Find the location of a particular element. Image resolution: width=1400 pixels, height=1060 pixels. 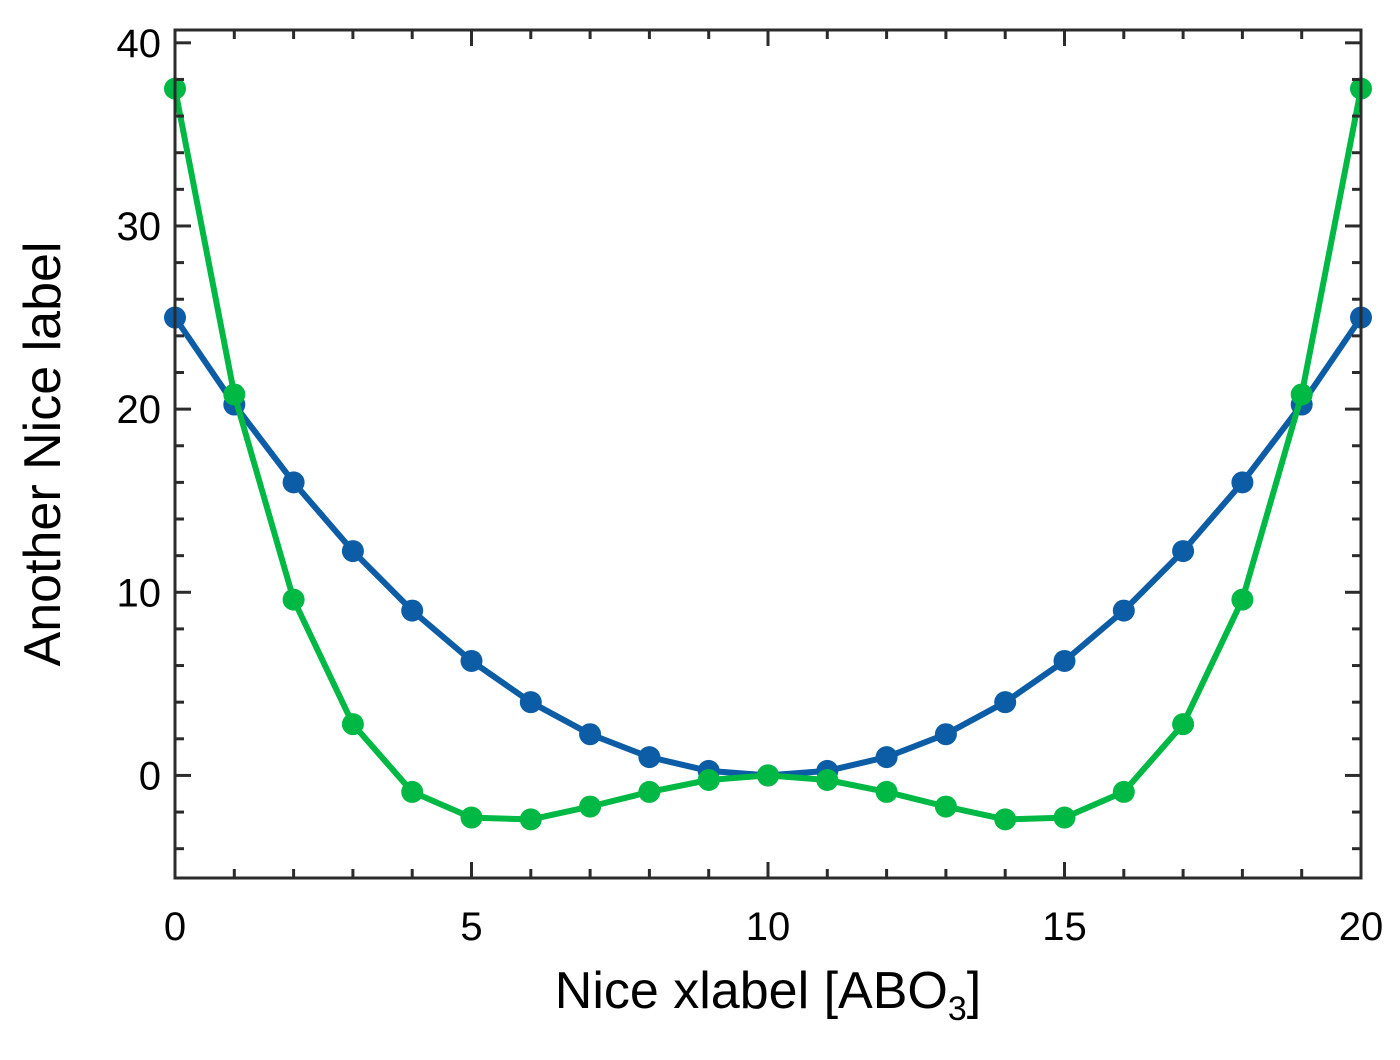

x-axis-title-subscript: 3 is located at coordinates (957, 1009).